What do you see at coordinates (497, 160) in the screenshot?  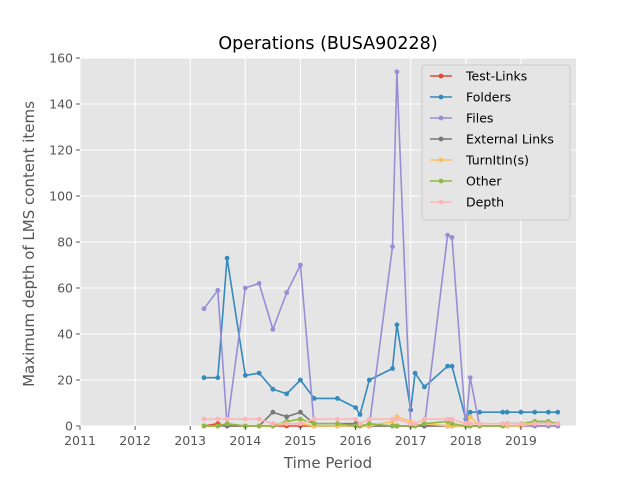 I see `legend-label: TurnItIn(s)` at bounding box center [497, 160].